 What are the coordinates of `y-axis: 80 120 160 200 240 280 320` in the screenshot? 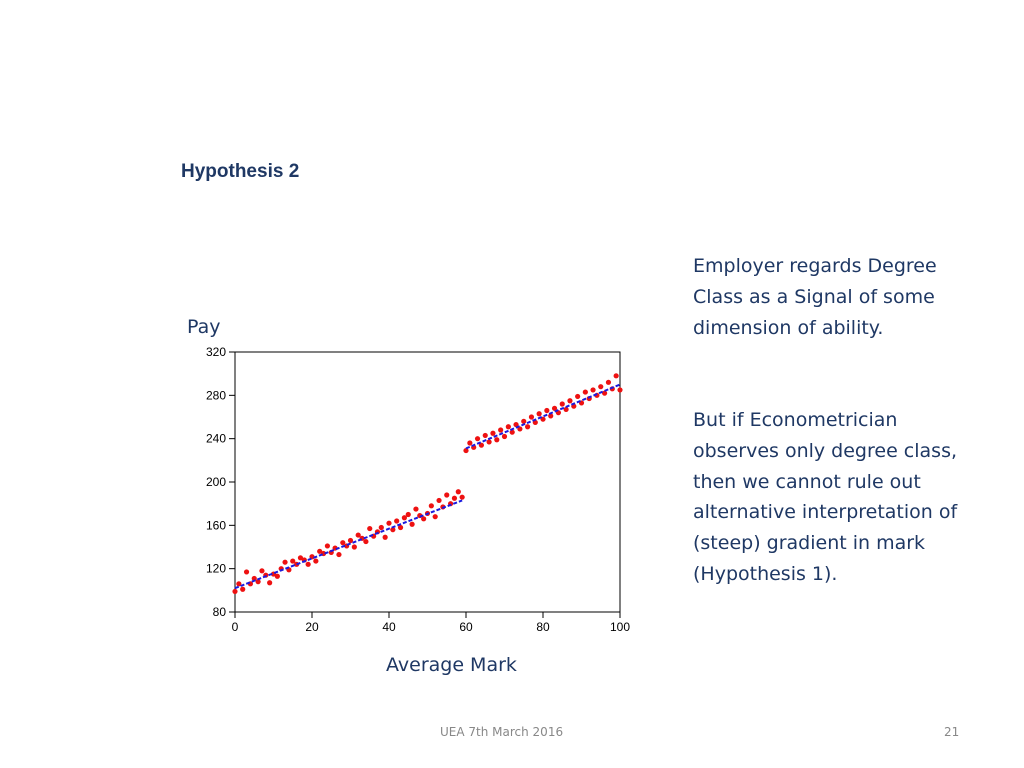 It's located at (220, 482).